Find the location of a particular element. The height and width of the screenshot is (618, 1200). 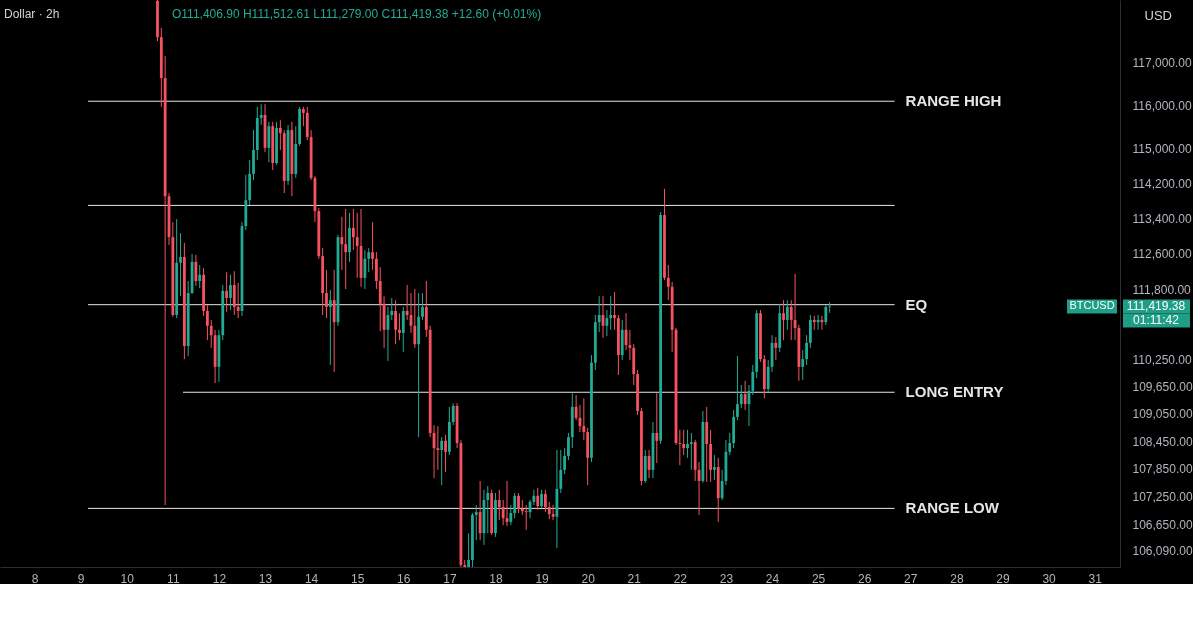

x-tick-label: 15 is located at coordinates (358, 578).